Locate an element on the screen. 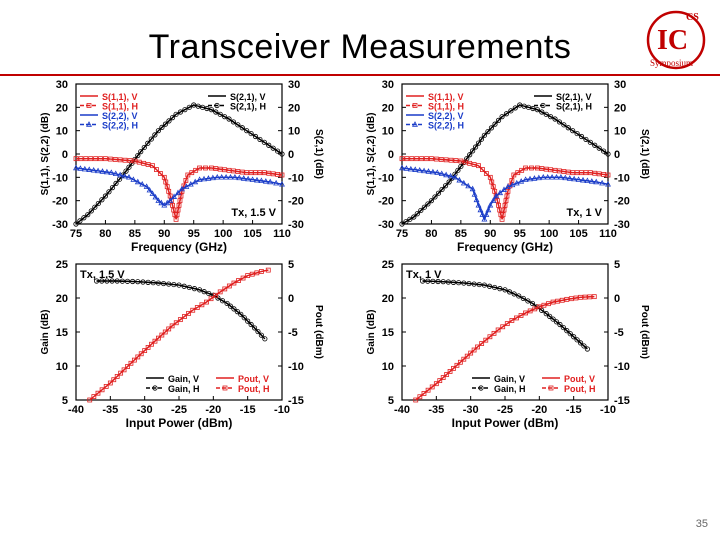  x-tick-label: 95 is located at coordinates (520, 234).